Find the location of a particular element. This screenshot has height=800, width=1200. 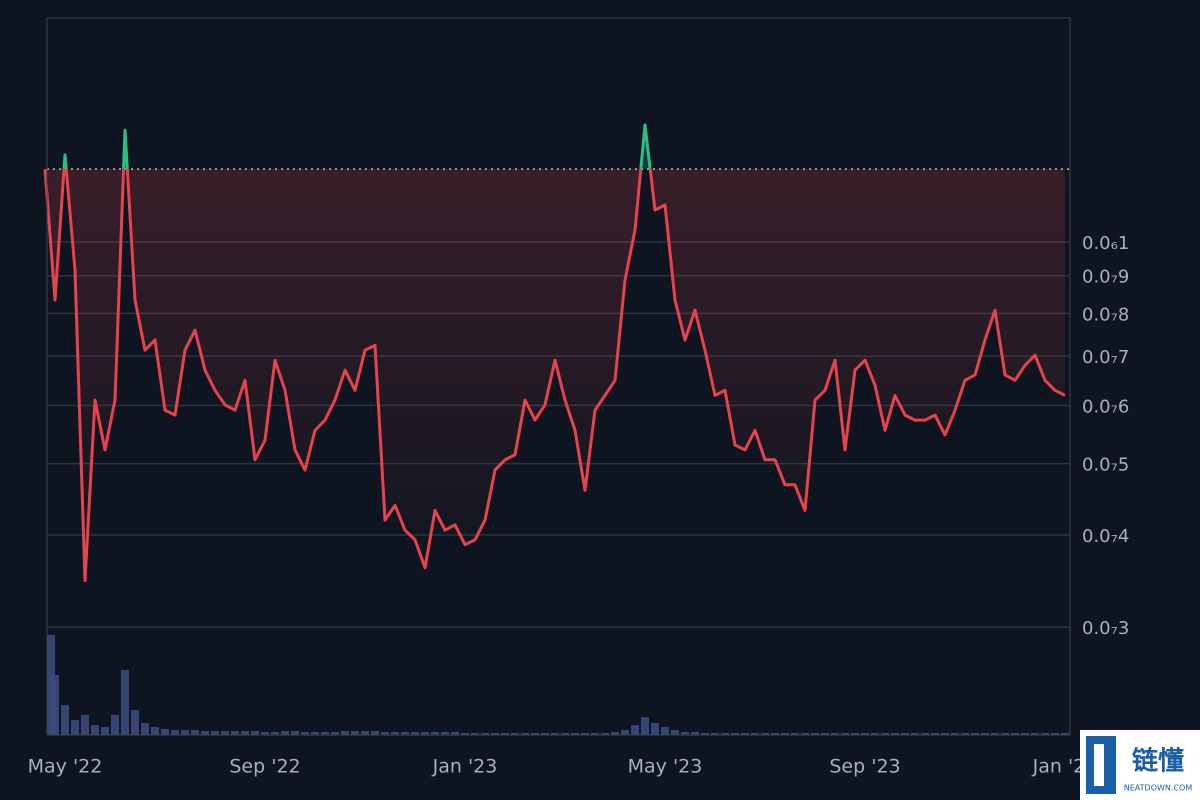

watermark: 链懂 NEATDOWN.COM is located at coordinates (1140, 765).